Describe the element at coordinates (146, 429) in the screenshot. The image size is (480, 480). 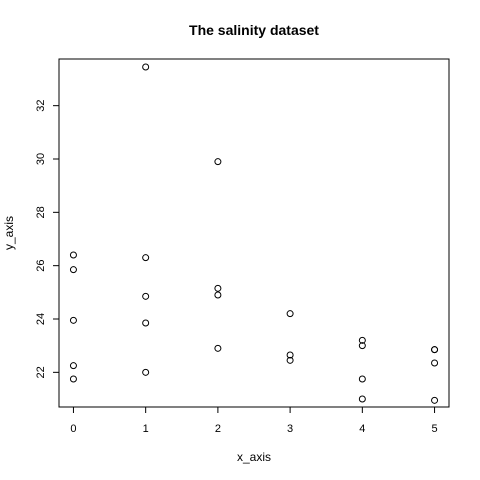
I see `x-tick-label: 1` at that location.